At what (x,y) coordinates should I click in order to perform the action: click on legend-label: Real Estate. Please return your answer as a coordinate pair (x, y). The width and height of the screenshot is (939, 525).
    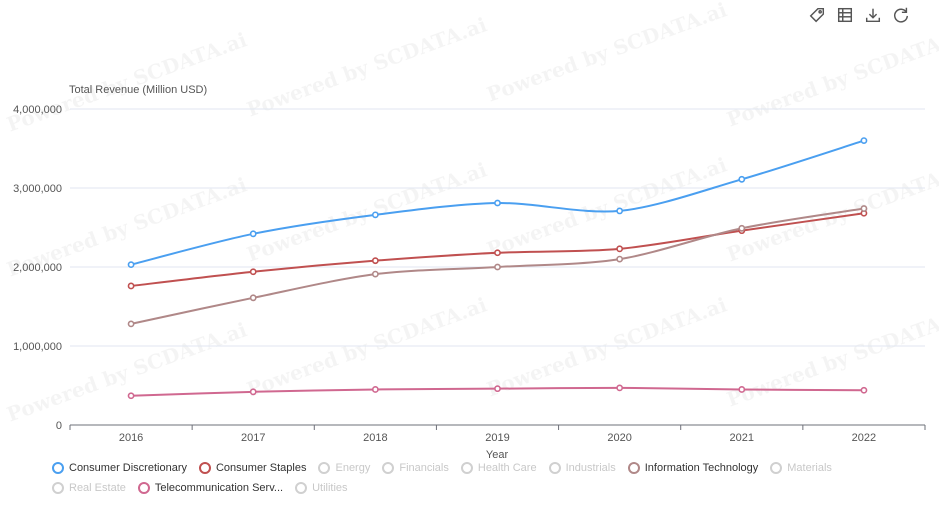
    Looking at the image, I should click on (97, 488).